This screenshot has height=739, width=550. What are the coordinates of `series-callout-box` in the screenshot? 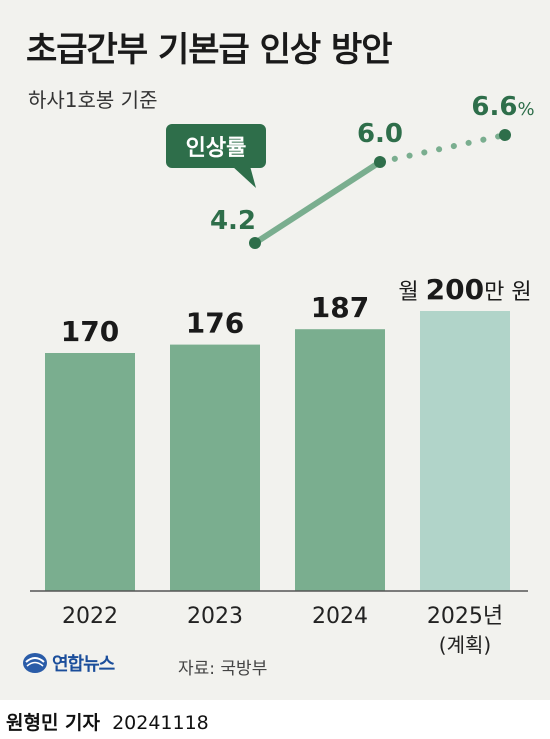 It's located at (216, 146).